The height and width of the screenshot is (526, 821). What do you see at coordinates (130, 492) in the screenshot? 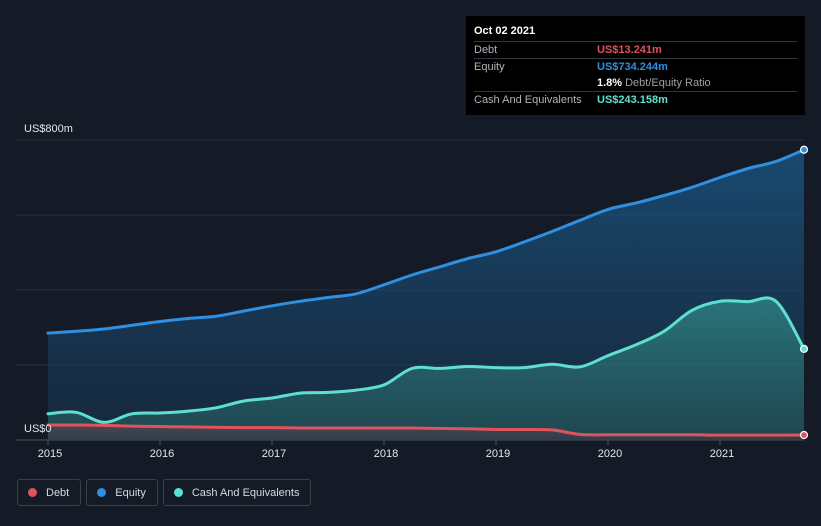
I see `legend-label-equity: Equity` at bounding box center [130, 492].